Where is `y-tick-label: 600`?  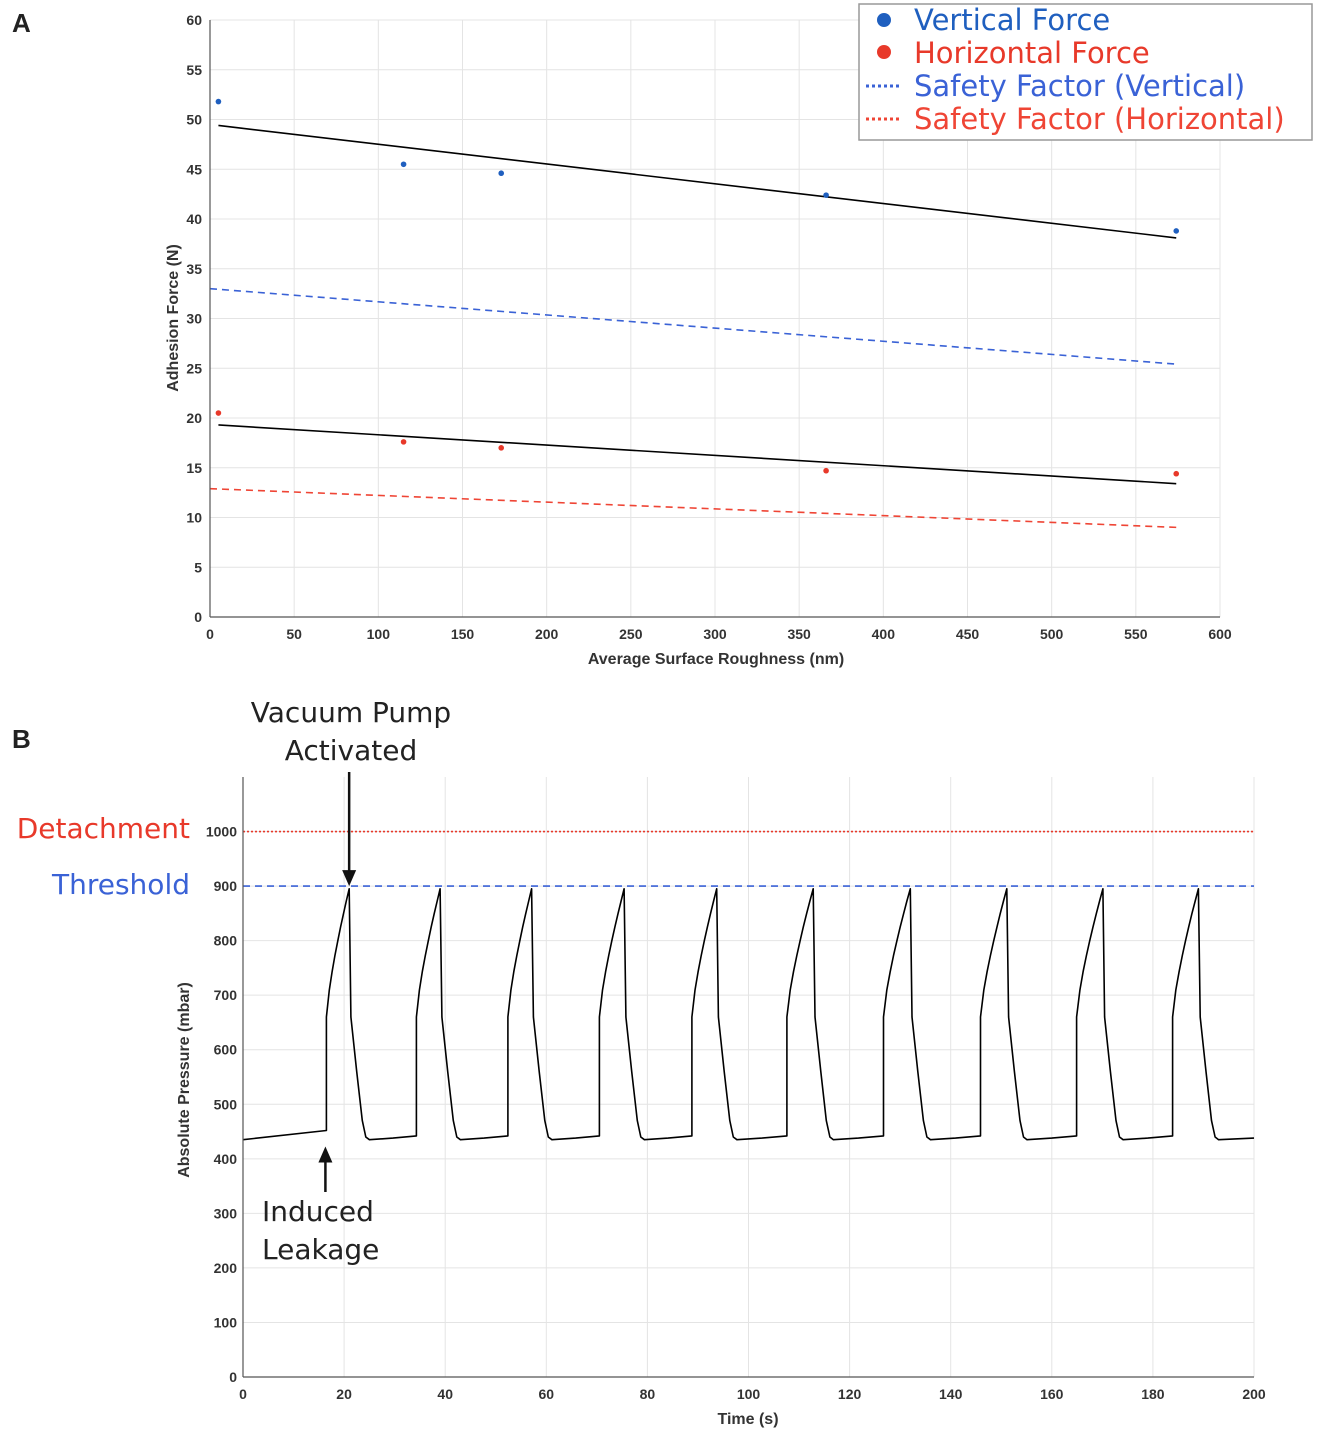 y-tick-label: 600 is located at coordinates (226, 1050).